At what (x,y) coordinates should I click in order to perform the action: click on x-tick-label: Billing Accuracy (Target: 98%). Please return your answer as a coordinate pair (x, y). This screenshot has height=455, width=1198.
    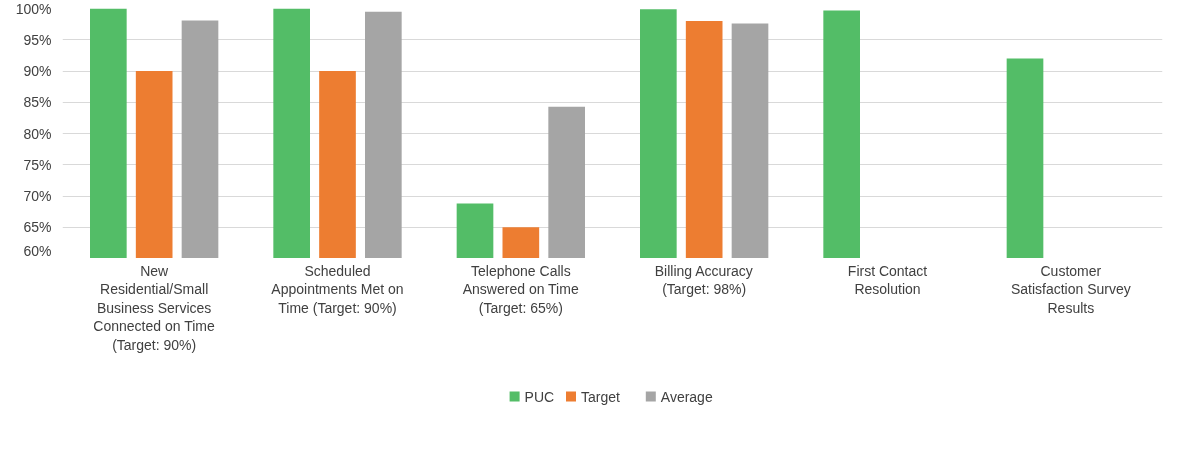
    Looking at the image, I should click on (703, 280).